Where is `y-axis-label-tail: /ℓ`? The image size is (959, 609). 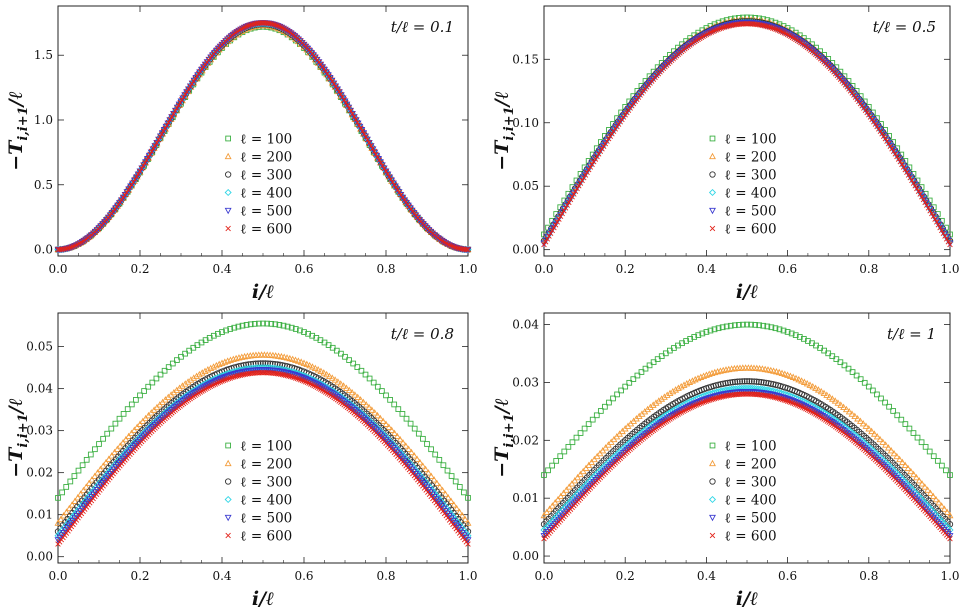 y-axis-label-tail: /ℓ is located at coordinates (16, 99).